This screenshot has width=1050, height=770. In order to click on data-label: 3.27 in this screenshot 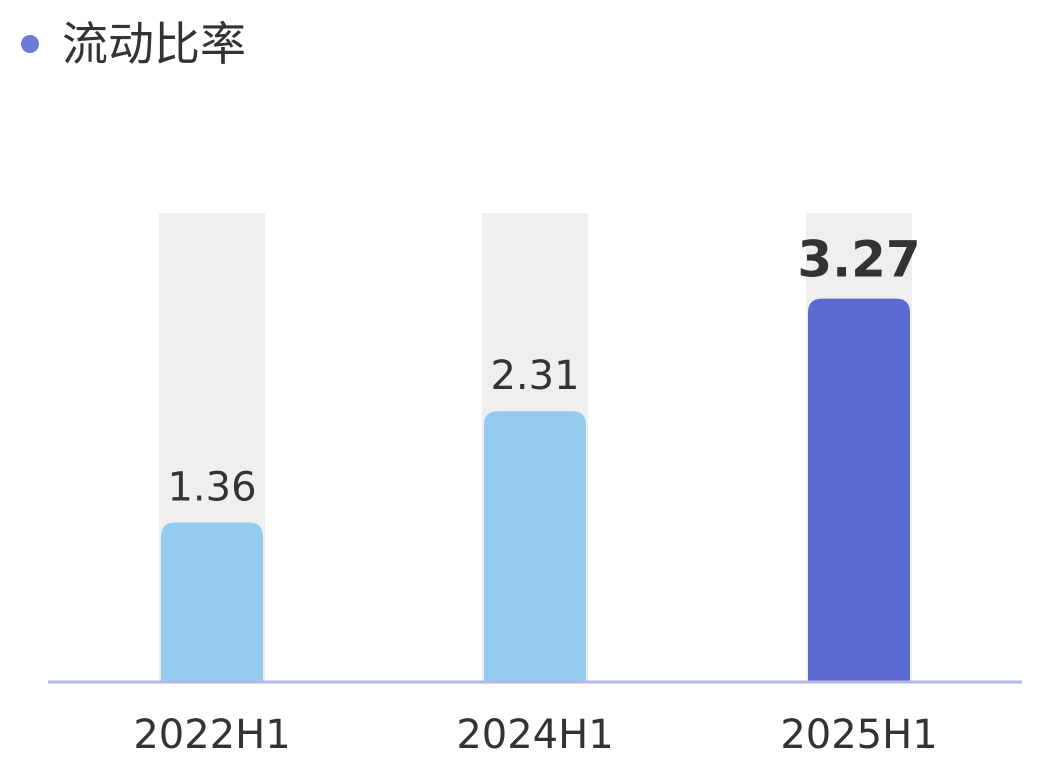, I will do `click(858, 260)`.